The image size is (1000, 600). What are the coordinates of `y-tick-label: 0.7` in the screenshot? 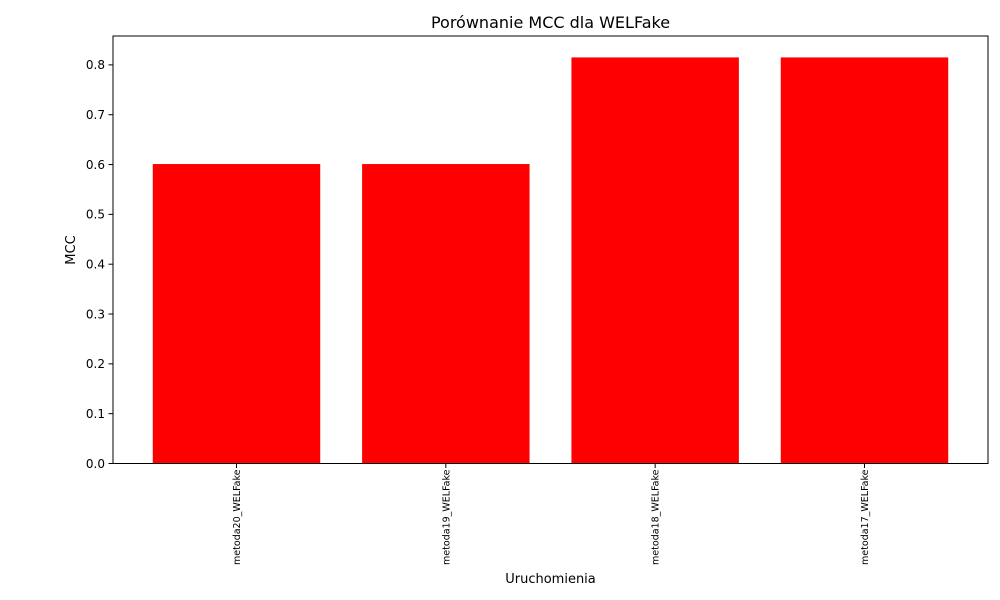 It's located at (95, 115).